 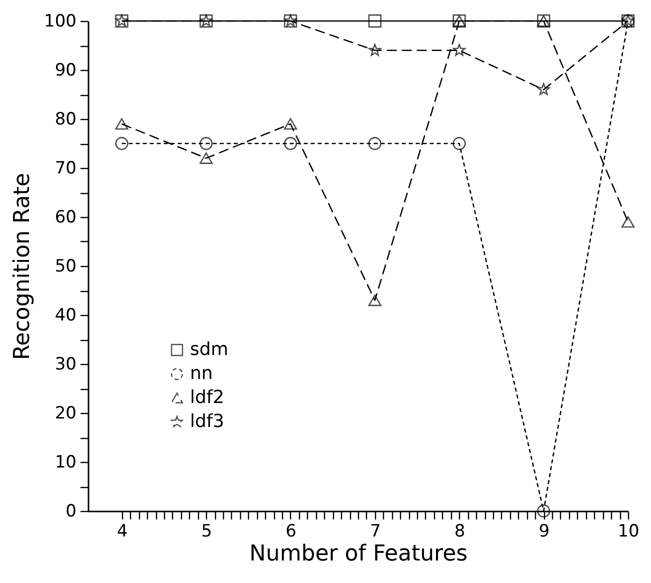 What do you see at coordinates (201, 373) in the screenshot?
I see `legend-label: nn` at bounding box center [201, 373].